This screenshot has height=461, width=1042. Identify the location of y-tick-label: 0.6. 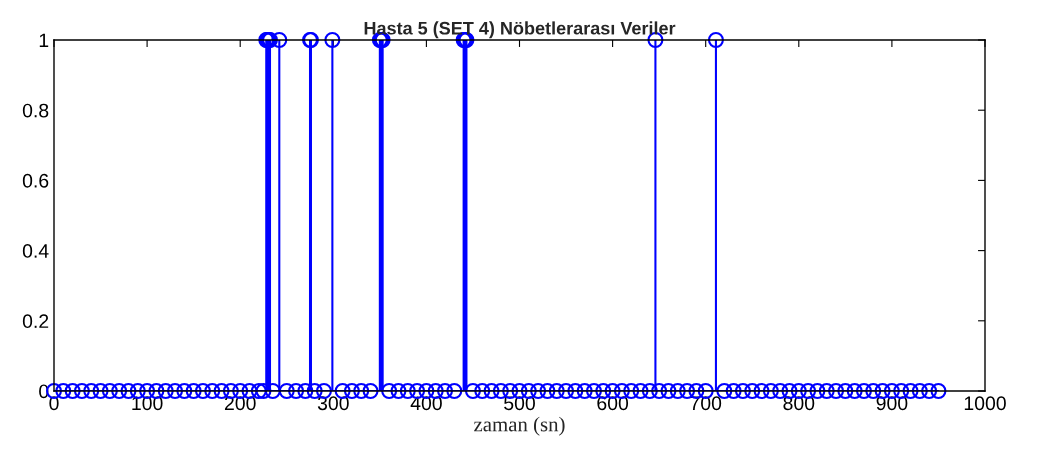
(35, 180).